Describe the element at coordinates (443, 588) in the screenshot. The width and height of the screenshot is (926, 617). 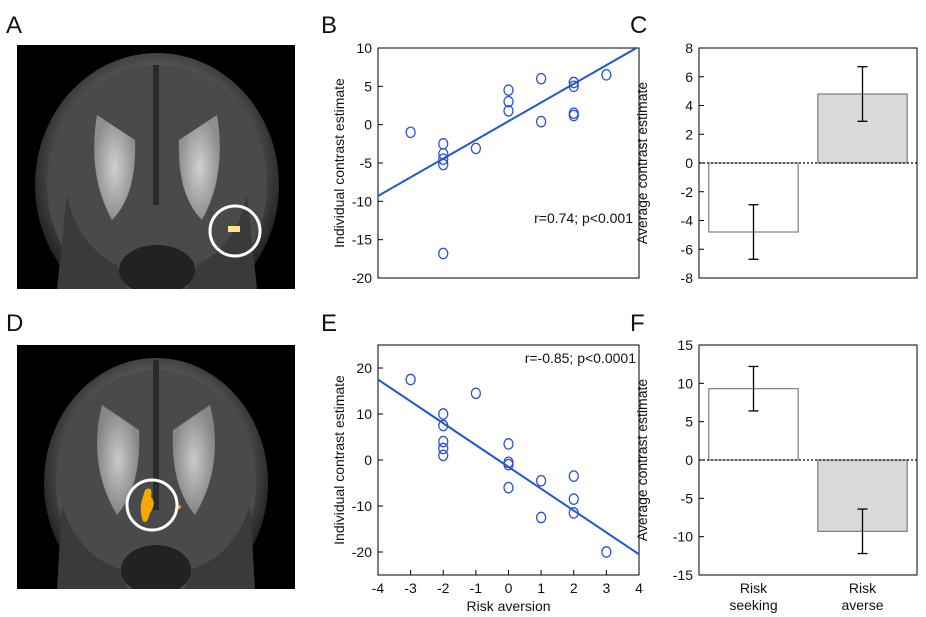
I see `x-tick-label: -2` at that location.